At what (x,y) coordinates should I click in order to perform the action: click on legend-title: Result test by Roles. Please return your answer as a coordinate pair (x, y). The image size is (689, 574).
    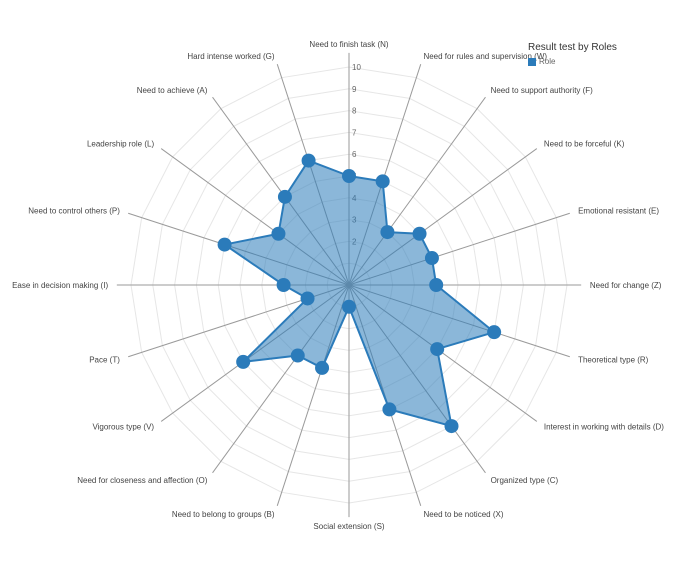
    Looking at the image, I should click on (572, 47).